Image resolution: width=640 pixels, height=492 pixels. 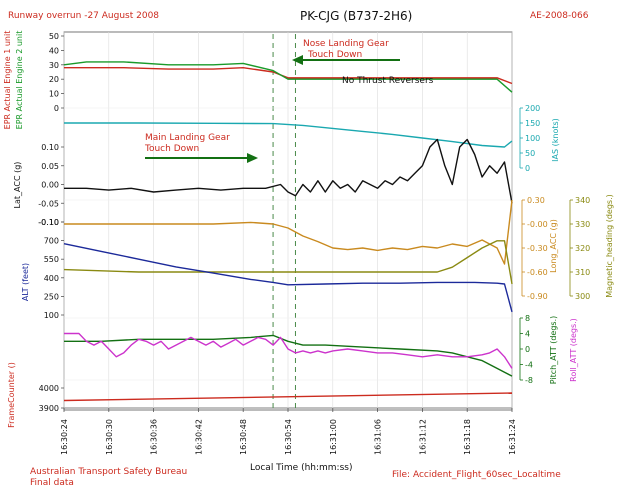 What do you see at coordinates (378, 437) in the screenshot?
I see `x-tick-label: 16:31:06` at bounding box center [378, 437].